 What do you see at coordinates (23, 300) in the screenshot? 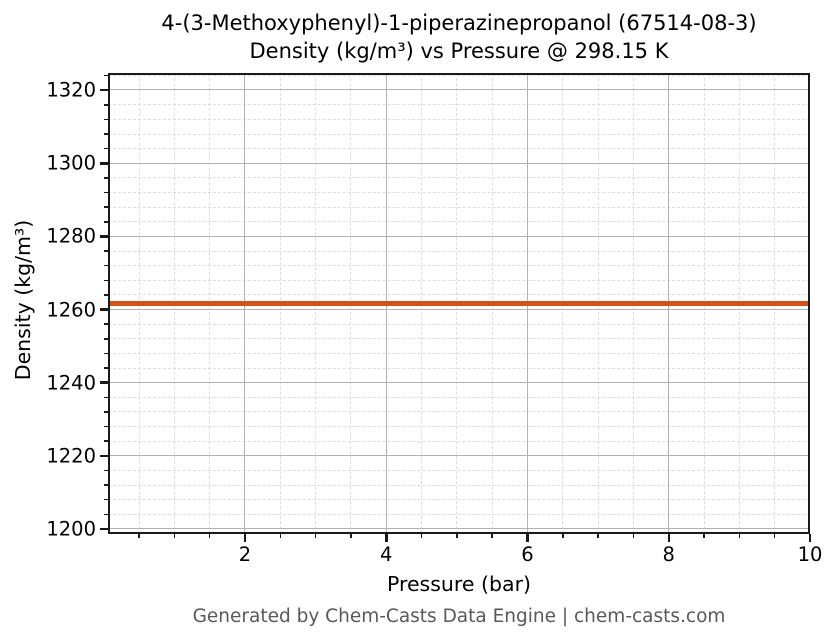
I see `y-axis-label: Density (kg/m³)` at bounding box center [23, 300].